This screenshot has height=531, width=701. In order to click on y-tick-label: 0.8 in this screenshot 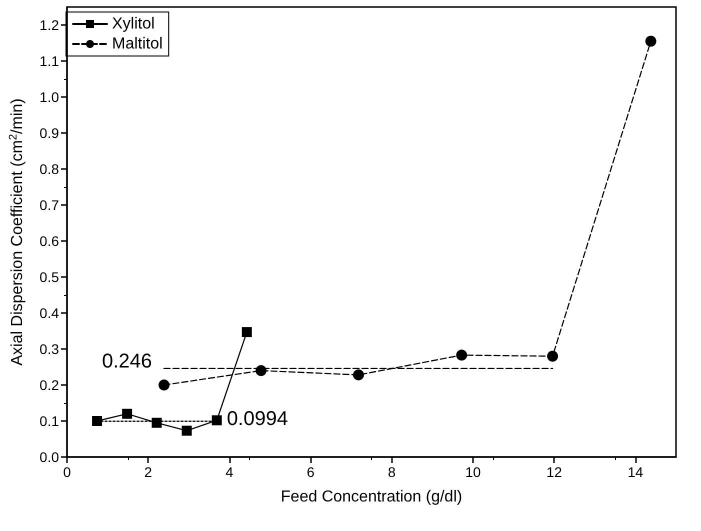, I will do `click(50, 169)`.